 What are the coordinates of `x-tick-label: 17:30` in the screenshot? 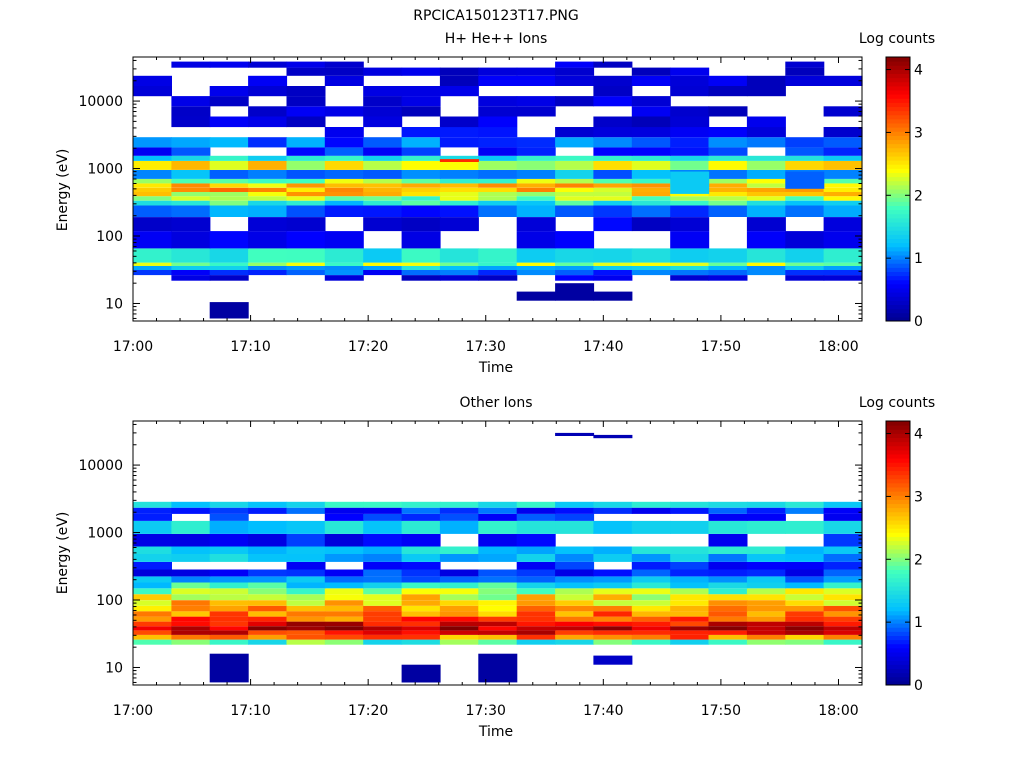 It's located at (486, 347).